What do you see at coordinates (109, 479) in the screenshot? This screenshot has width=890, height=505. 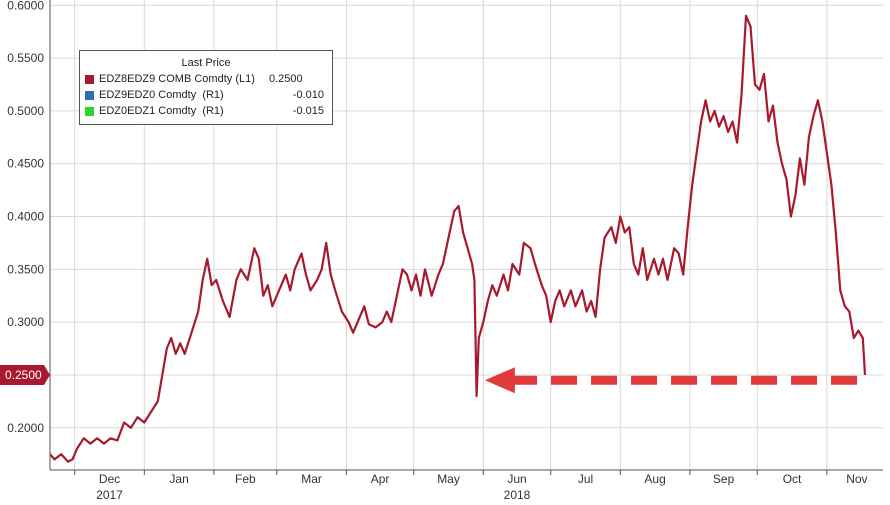 I see `x-tick-label: Dec` at bounding box center [109, 479].